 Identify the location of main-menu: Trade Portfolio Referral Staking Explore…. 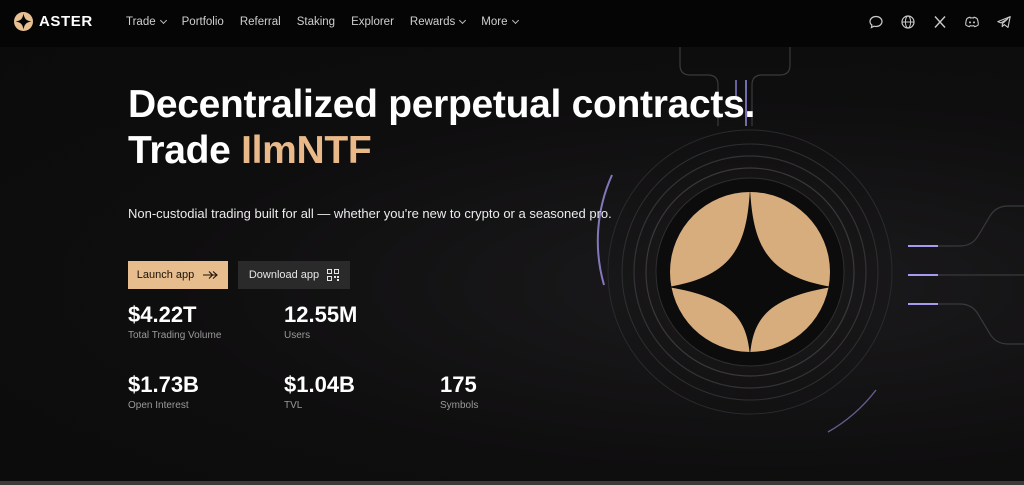
(322, 22).